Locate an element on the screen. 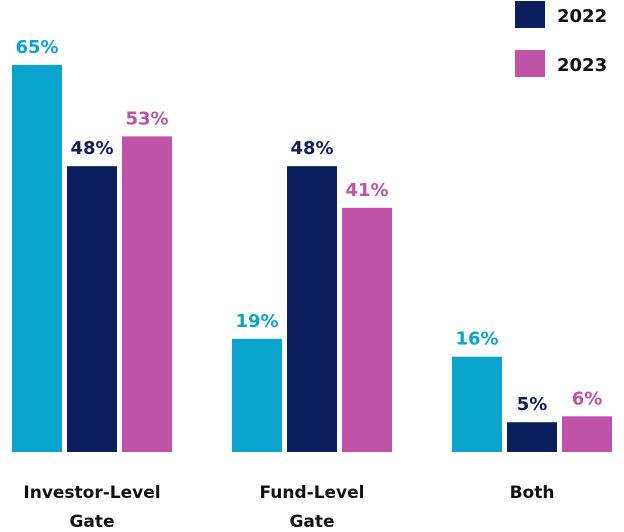 This screenshot has width=624, height=532. category-label: Investor-Level Gate is located at coordinates (92, 507).